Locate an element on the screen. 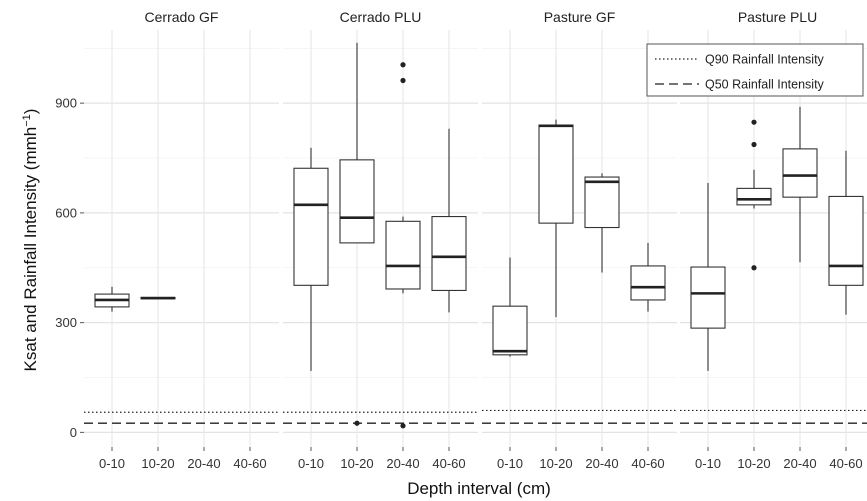 This screenshot has height=501, width=867. facet-title: Pasture PLU is located at coordinates (777, 17).